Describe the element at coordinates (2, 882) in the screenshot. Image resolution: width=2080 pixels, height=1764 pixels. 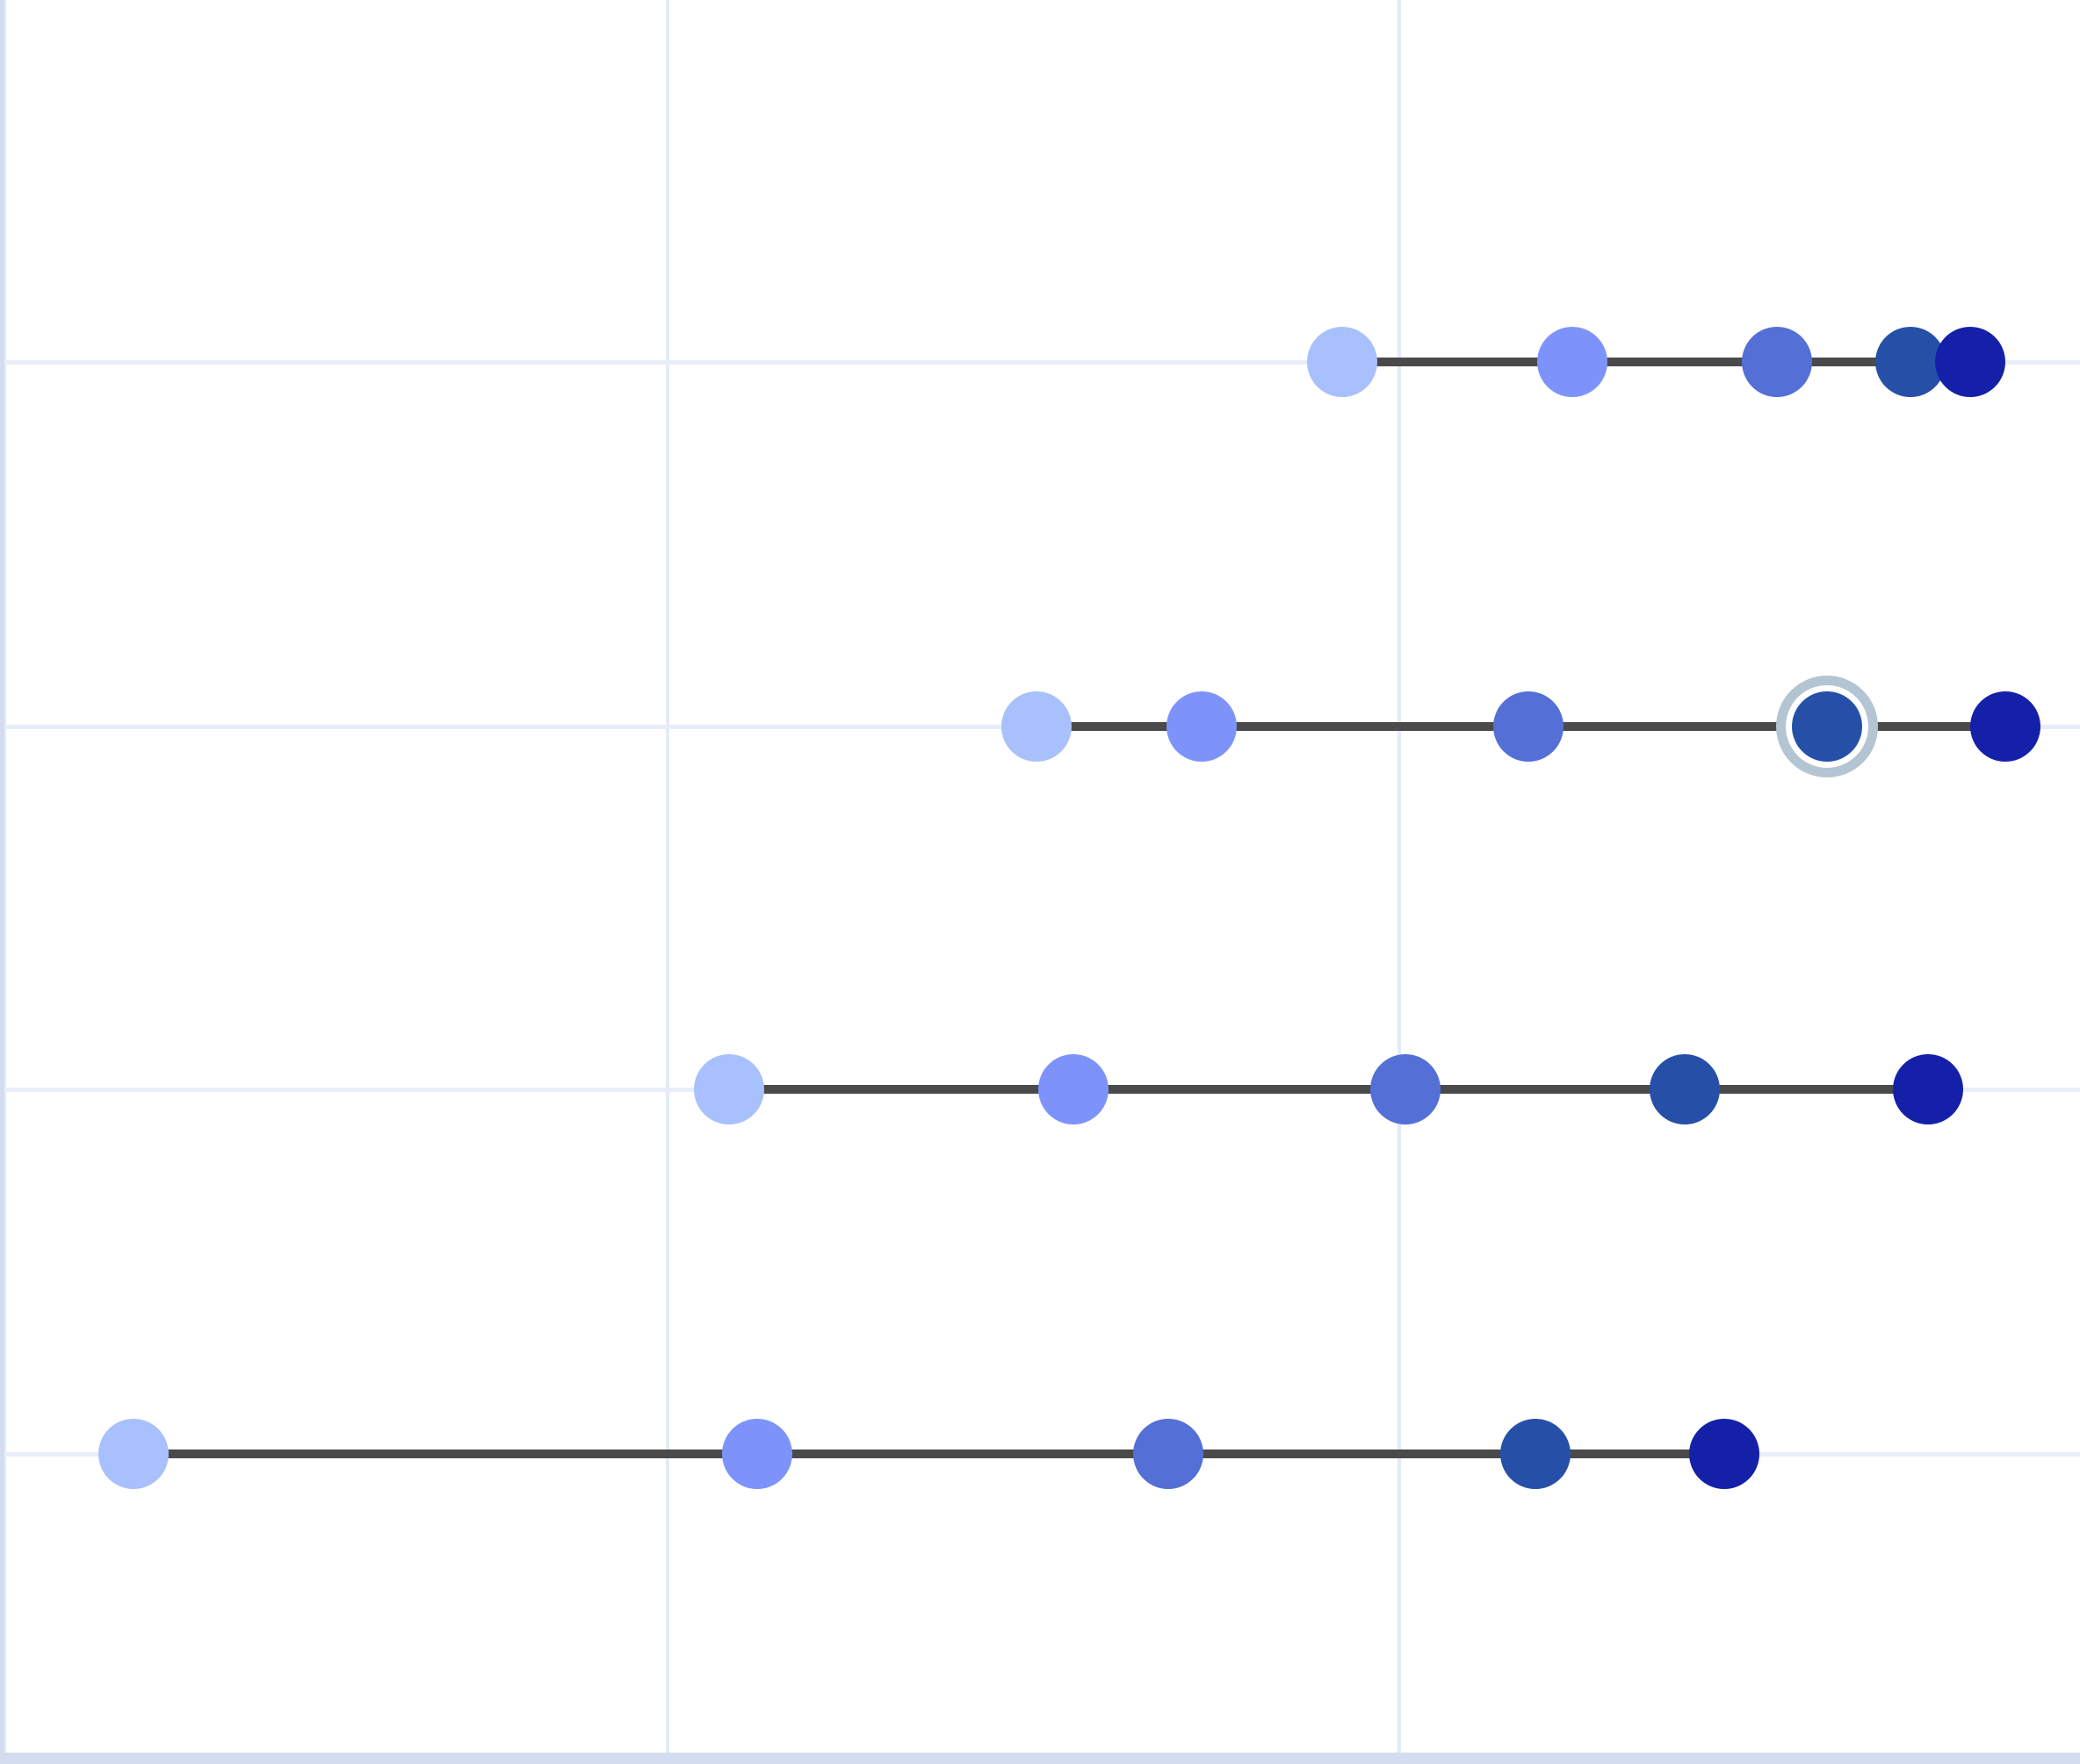
I see `y-axis-line` at that location.